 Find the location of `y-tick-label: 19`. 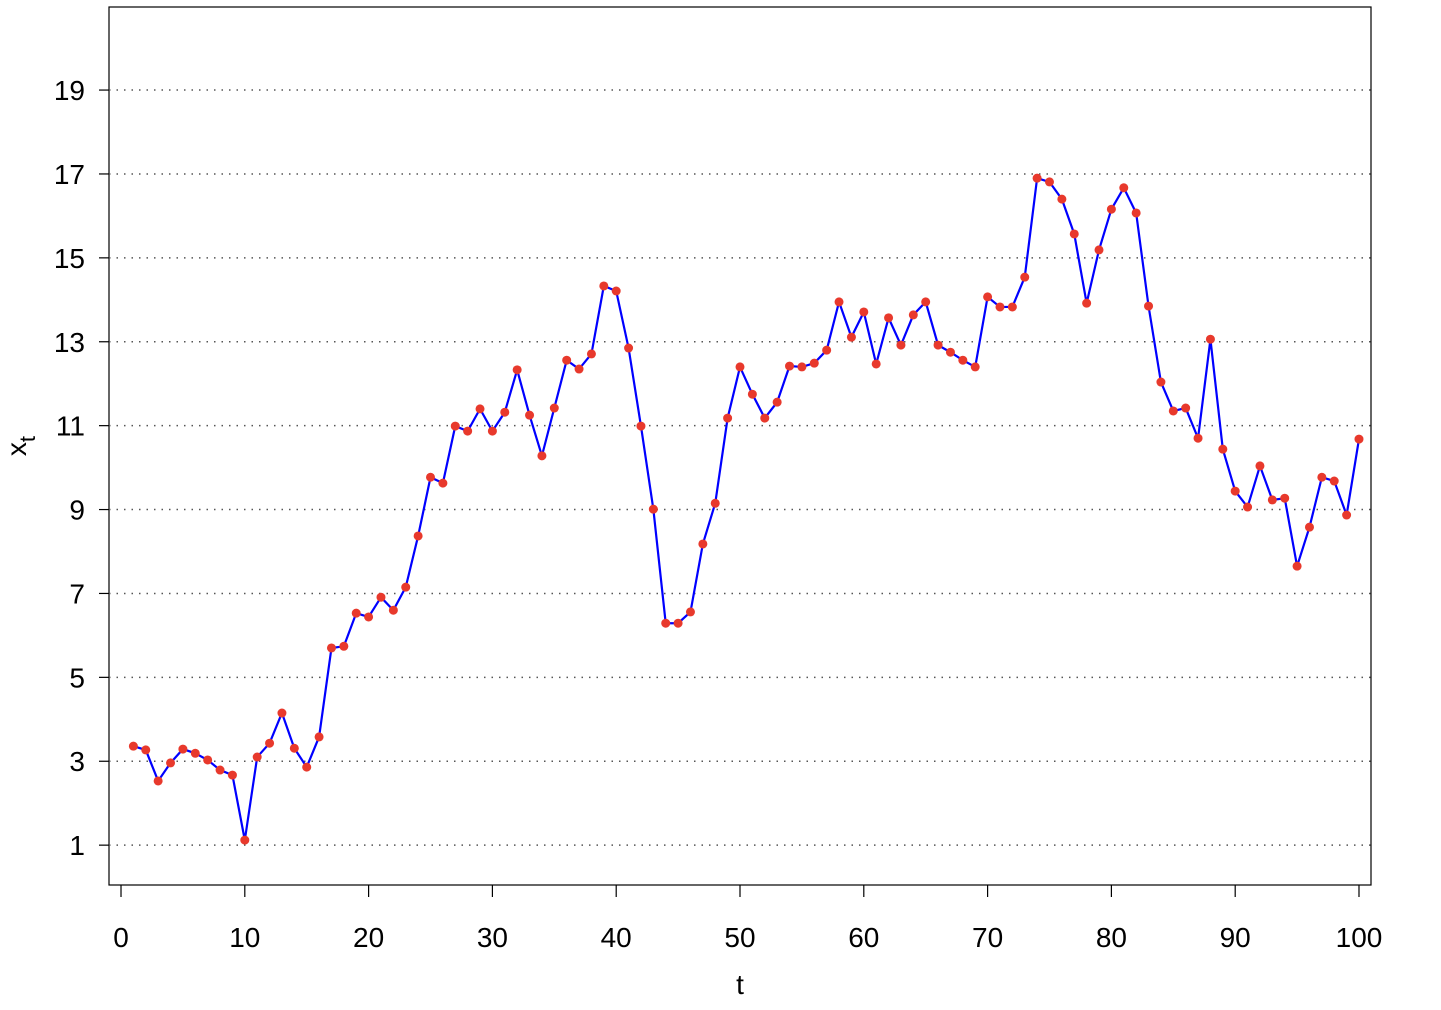

y-tick-label: 19 is located at coordinates (69, 90).